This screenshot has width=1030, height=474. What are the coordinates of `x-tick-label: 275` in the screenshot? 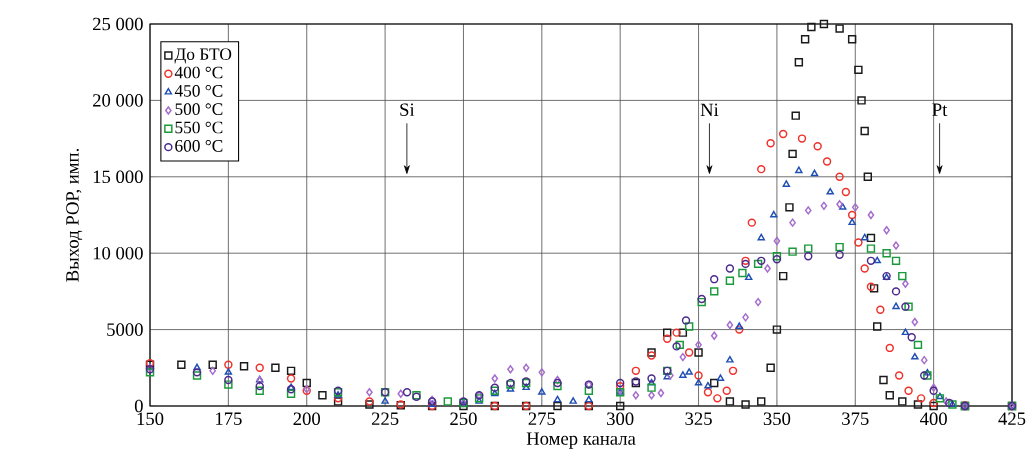 It's located at (542, 419).